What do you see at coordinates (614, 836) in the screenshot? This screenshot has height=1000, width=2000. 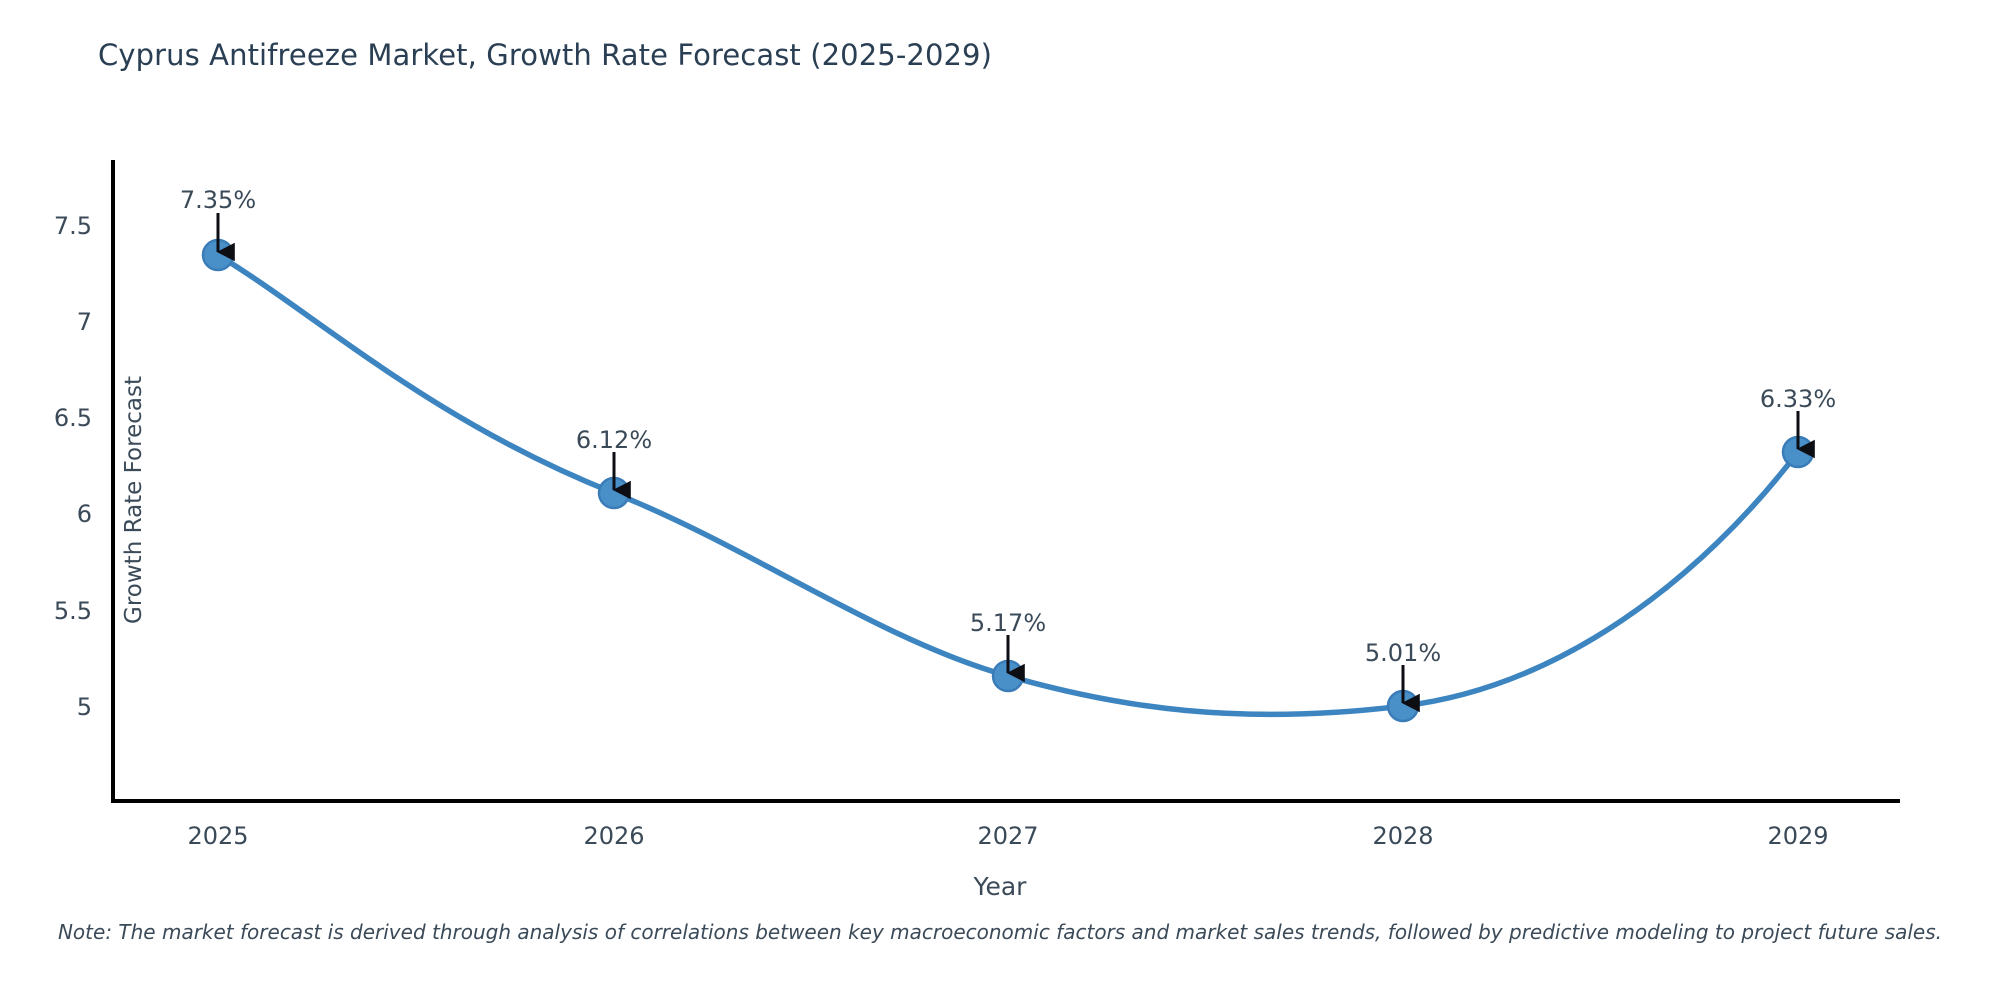 I see `x-tick-label-2026: 2026` at bounding box center [614, 836].